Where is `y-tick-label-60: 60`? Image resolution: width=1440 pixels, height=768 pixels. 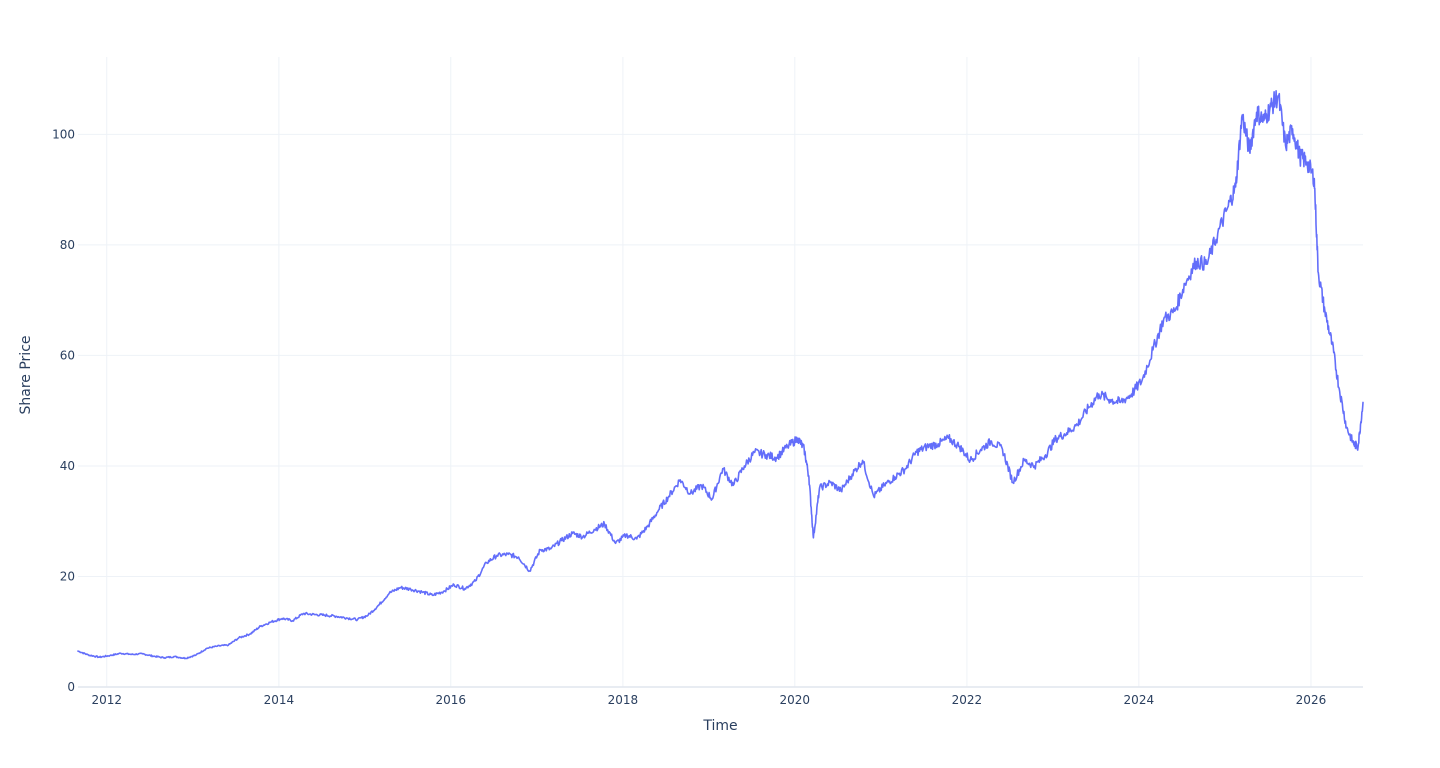 y-tick-label-60: 60 is located at coordinates (67, 355).